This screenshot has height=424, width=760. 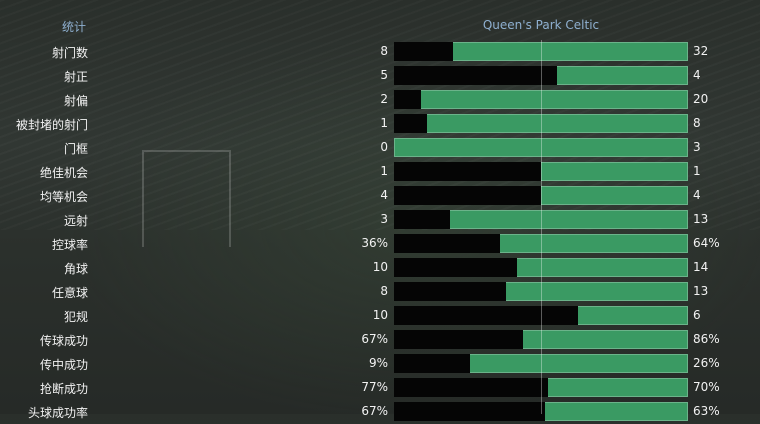 I want to click on teams-label: Queen's Park Celtic, so click(x=541, y=25).